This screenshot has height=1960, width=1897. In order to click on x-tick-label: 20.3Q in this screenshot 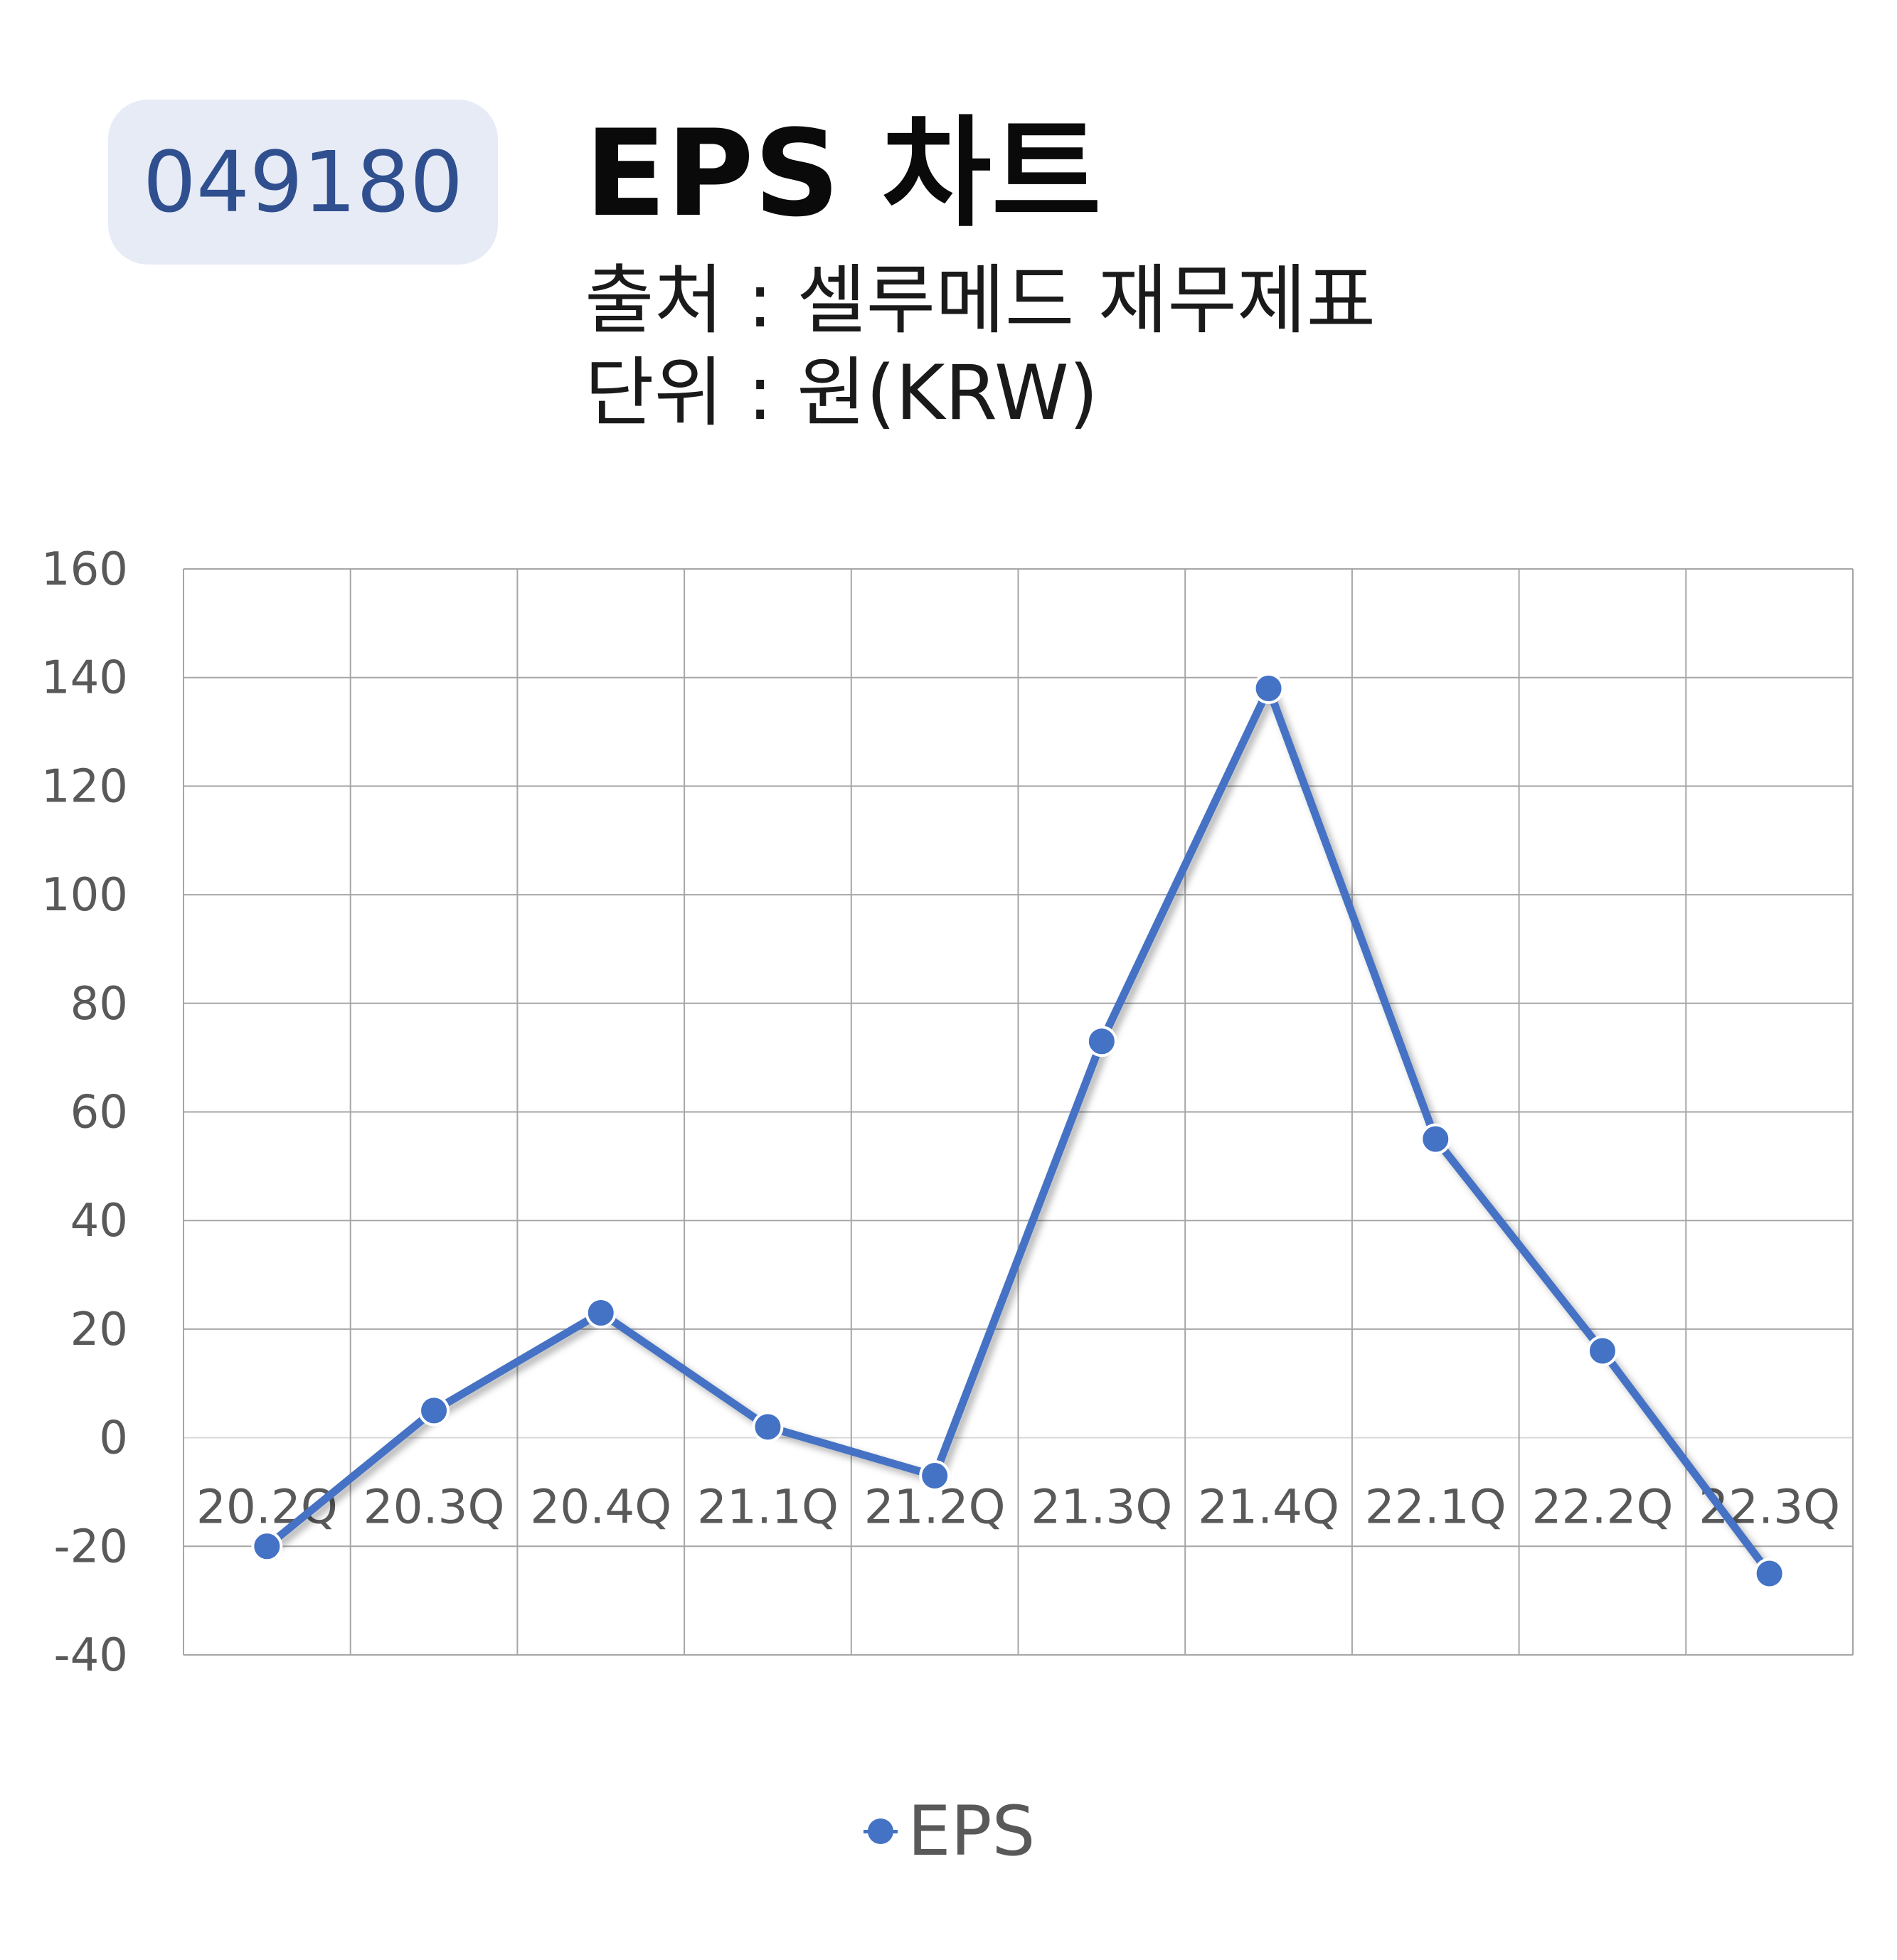, I will do `click(434, 1507)`.